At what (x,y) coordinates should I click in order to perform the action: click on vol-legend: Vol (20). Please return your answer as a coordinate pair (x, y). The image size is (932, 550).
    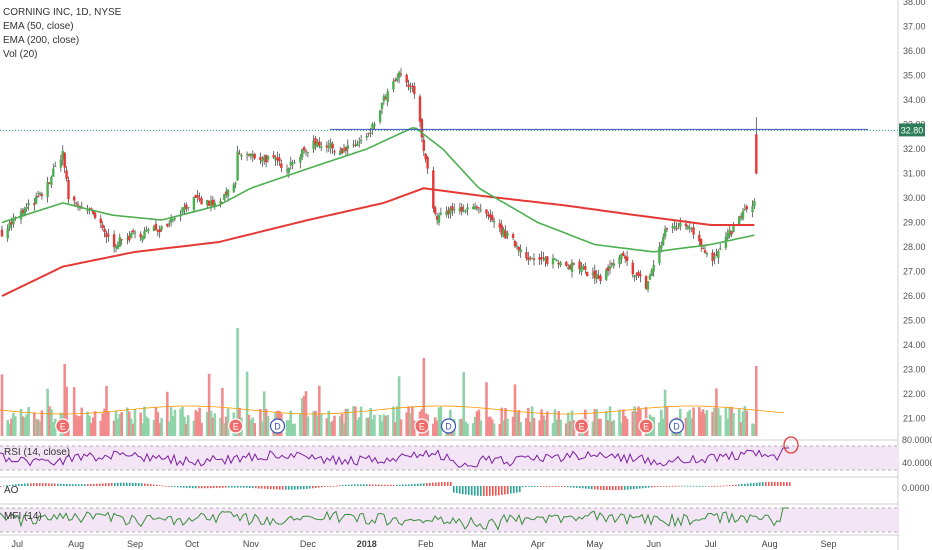
    Looking at the image, I should click on (20, 54).